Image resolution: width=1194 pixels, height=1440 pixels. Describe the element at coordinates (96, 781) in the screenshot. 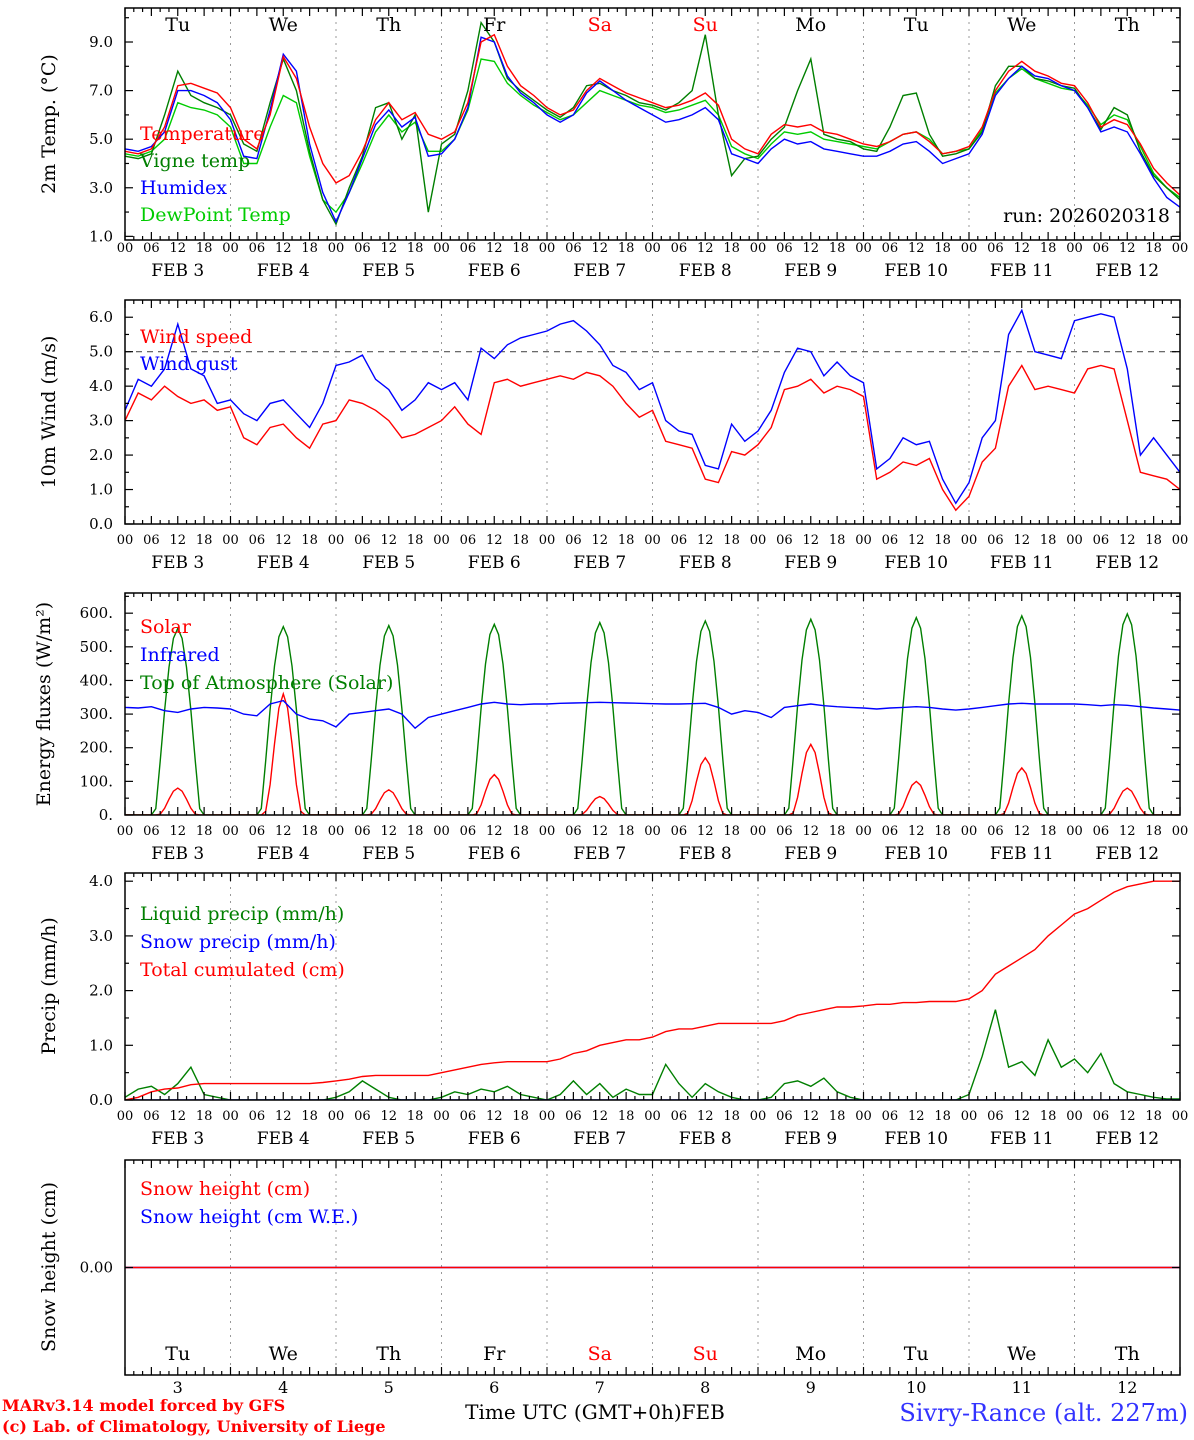

I see `y-tick-label: 100.` at that location.